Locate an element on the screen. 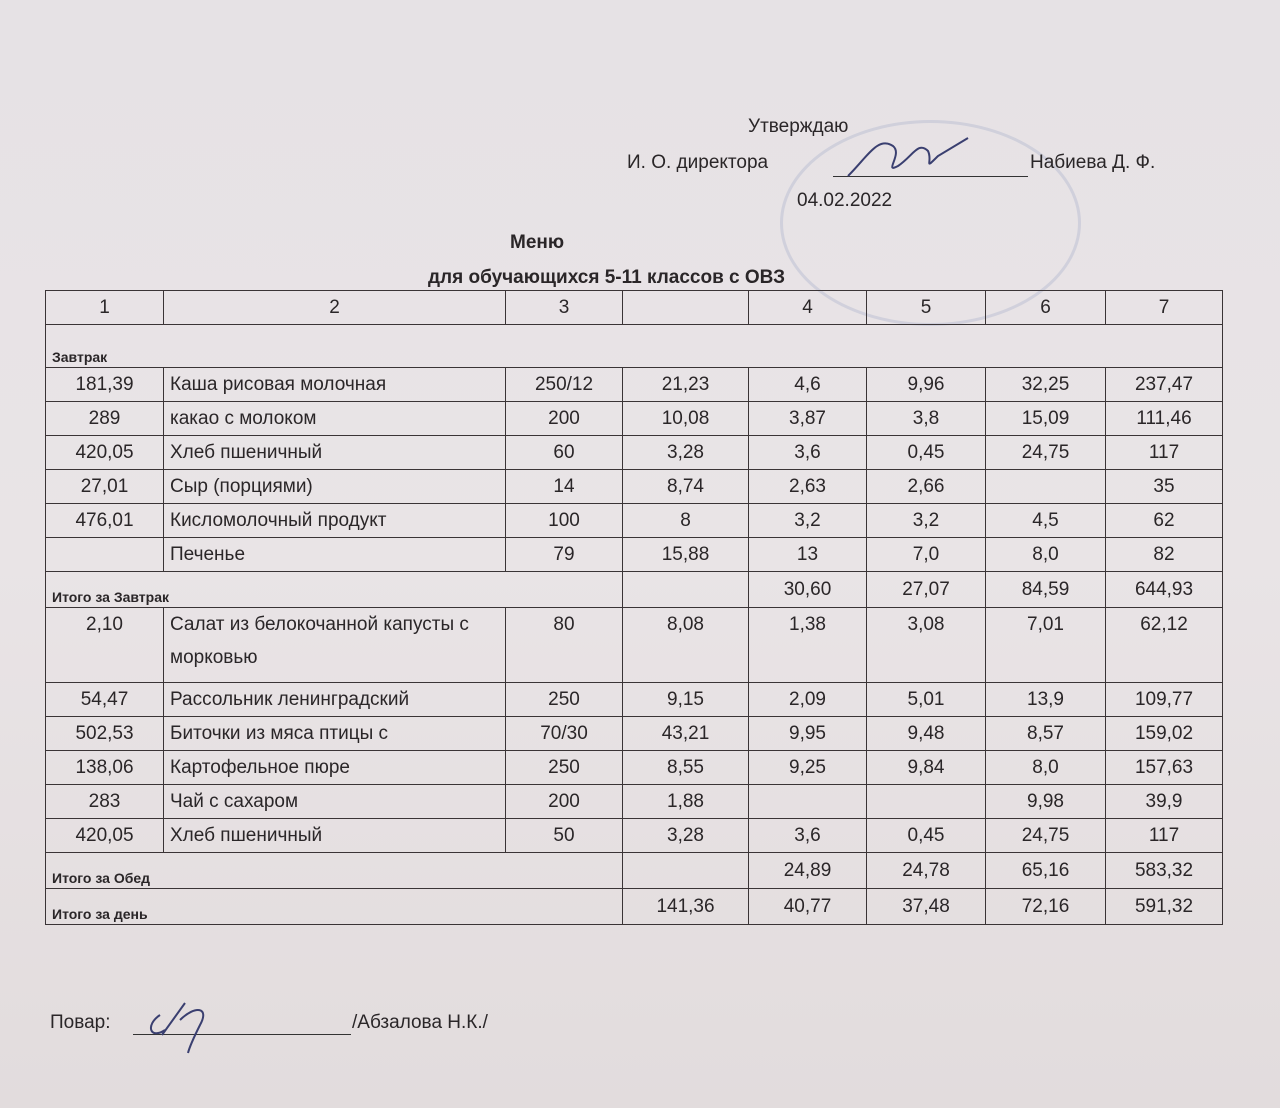  recipe-number: 27,01 is located at coordinates (104, 486).